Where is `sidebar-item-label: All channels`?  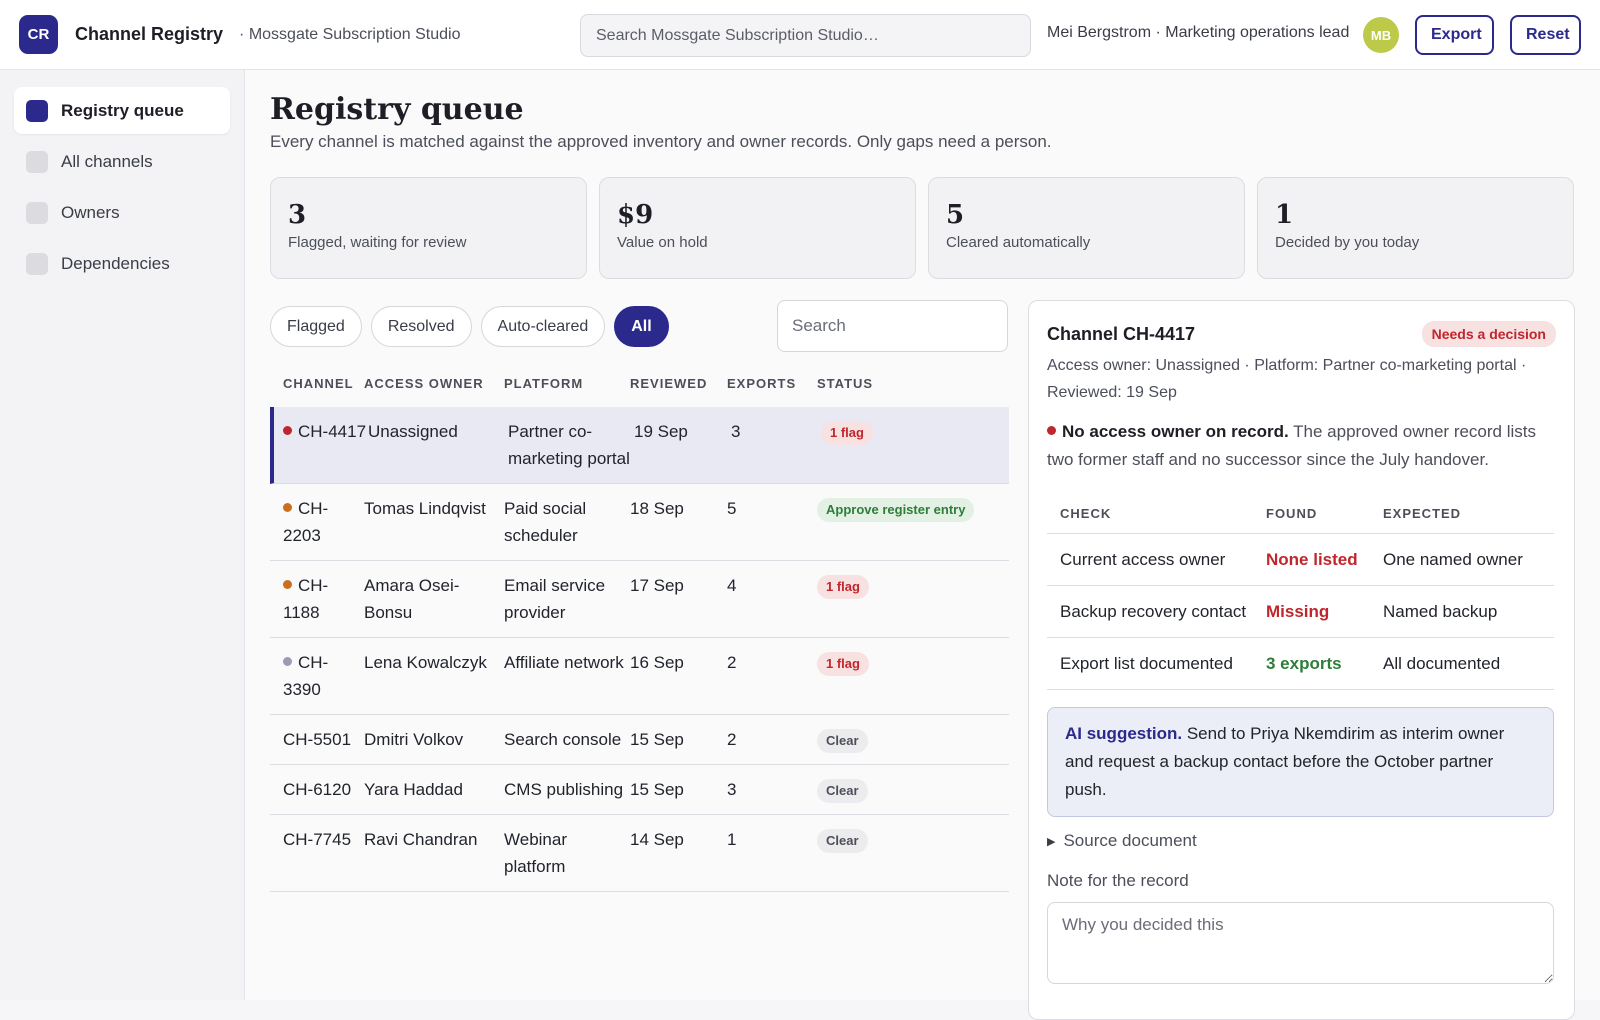 sidebar-item-label: All channels is located at coordinates (107, 161).